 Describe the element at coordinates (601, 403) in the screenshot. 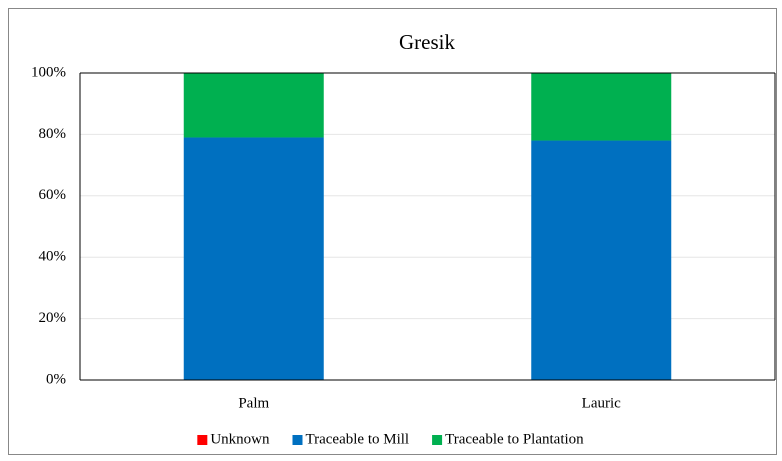

I see `x-tick-label: Lauric` at that location.